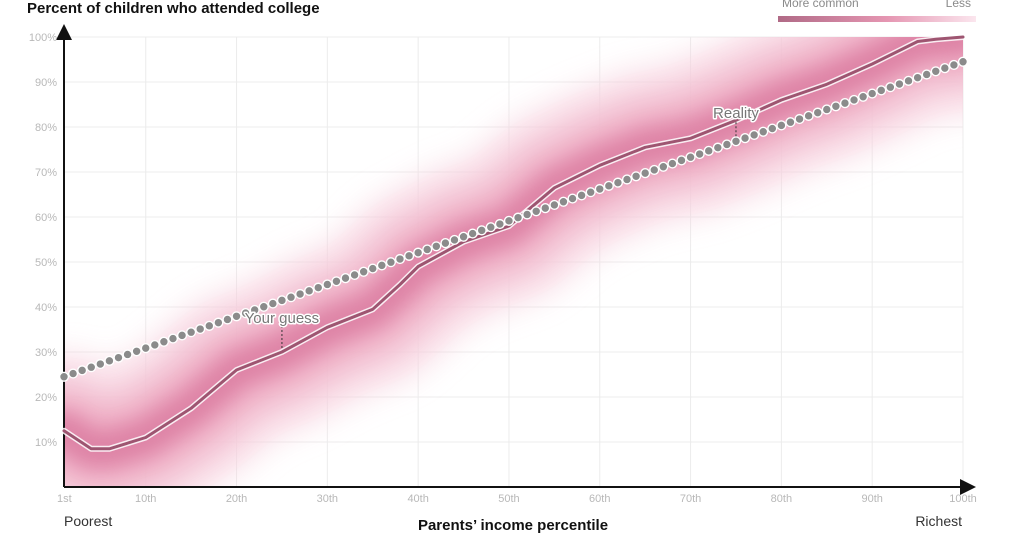 The height and width of the screenshot is (553, 1014). I want to click on x-tick-label-8: 80th, so click(781, 499).